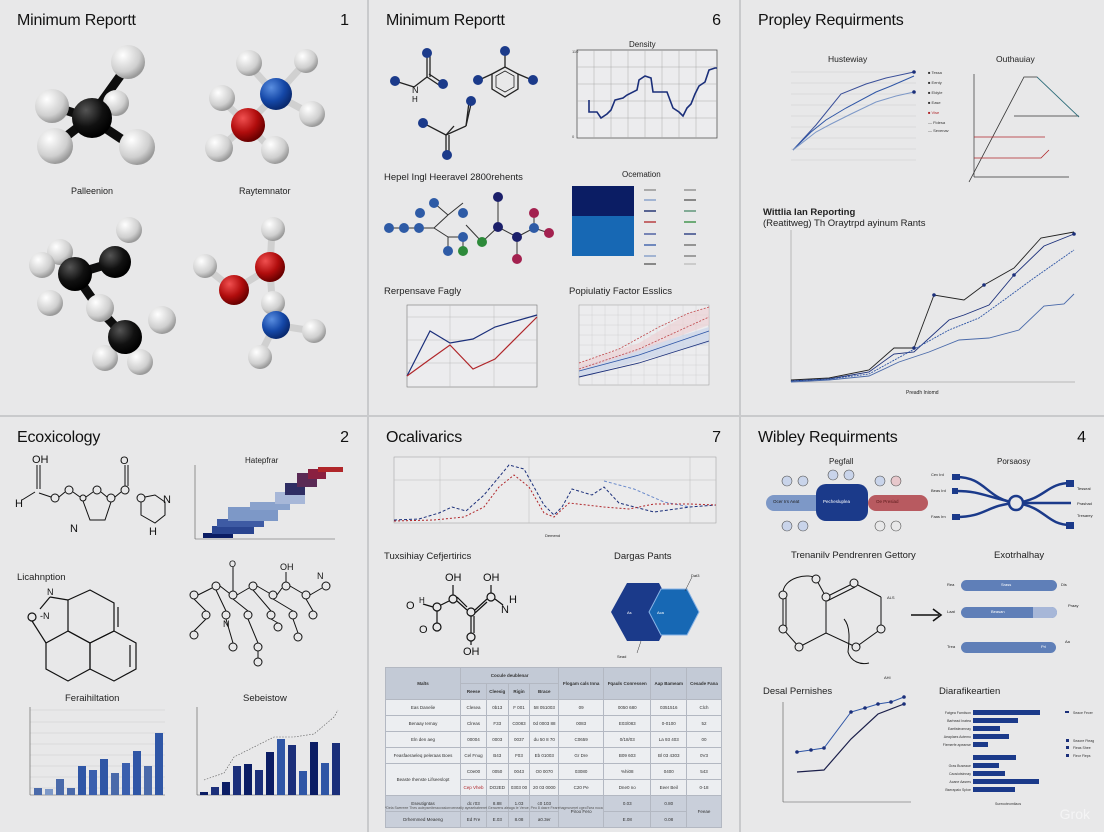 The width and height of the screenshot is (1104, 832). What do you see at coordinates (265, 698) in the screenshot?
I see `bar-chart2-title: Sebeistow` at bounding box center [265, 698].